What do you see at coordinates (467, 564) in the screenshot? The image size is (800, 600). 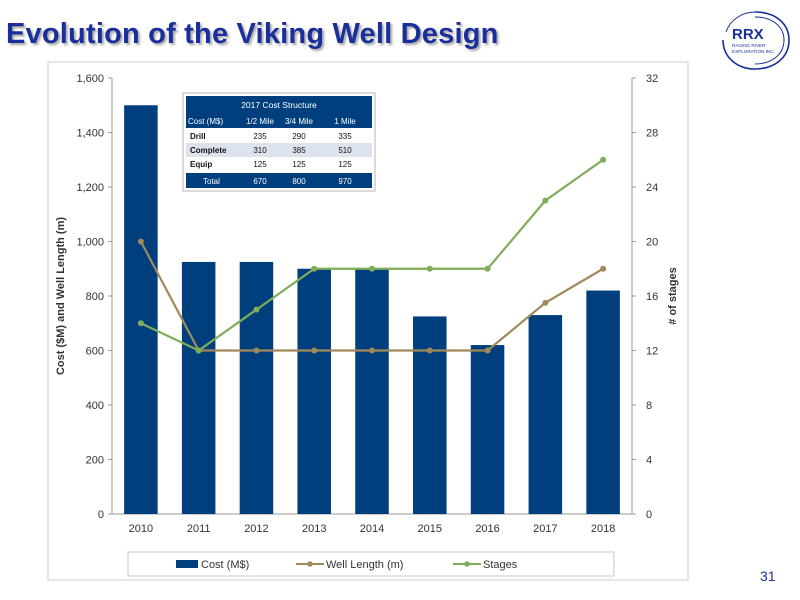 I see `legend-marker-stages` at bounding box center [467, 564].